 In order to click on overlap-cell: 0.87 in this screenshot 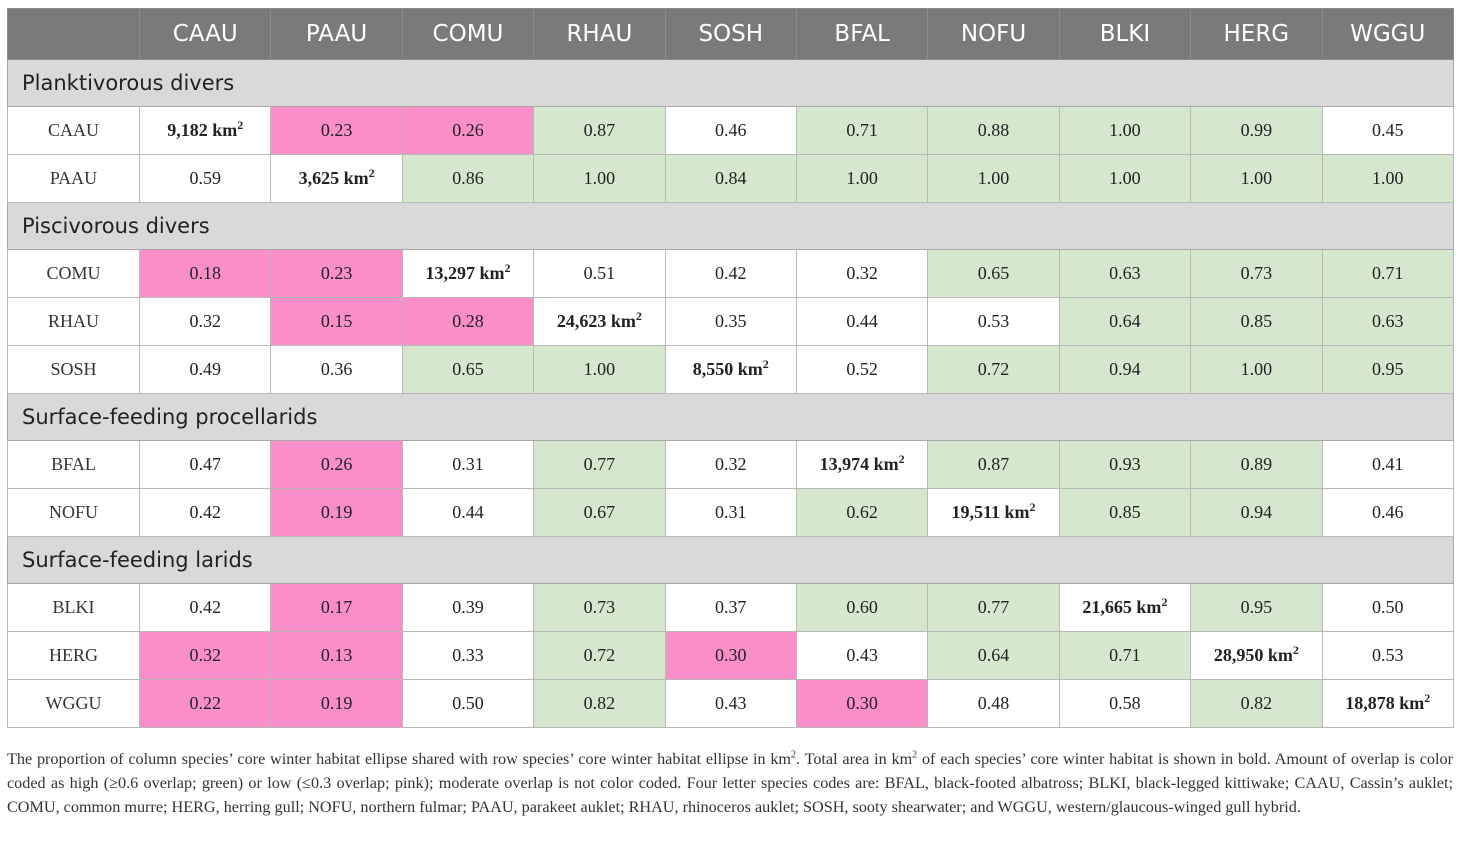, I will do `click(599, 130)`.